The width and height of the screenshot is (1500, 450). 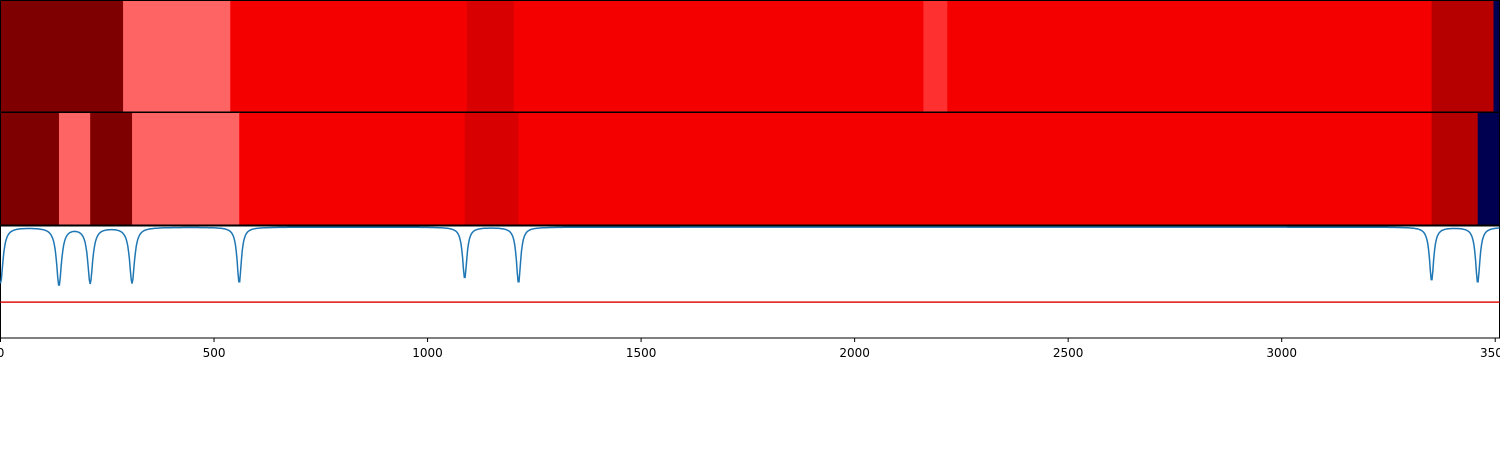 What do you see at coordinates (1281, 353) in the screenshot?
I see `x-tick-label: 3000` at bounding box center [1281, 353].